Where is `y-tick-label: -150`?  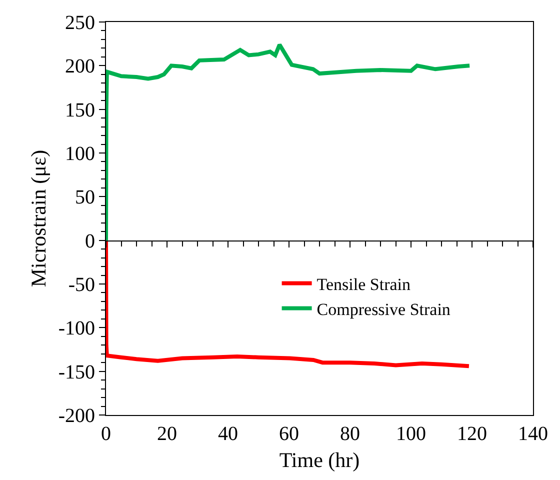
y-tick-label: -150 is located at coordinates (76, 372).